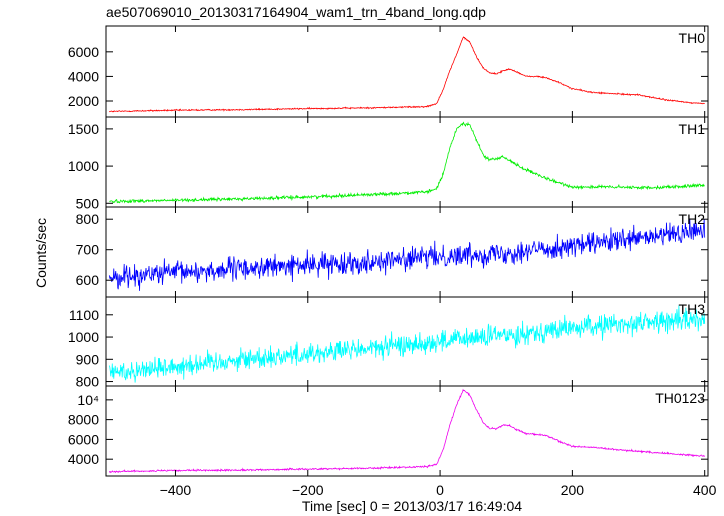  I want to click on panel-frame-th2, so click(407, 252).